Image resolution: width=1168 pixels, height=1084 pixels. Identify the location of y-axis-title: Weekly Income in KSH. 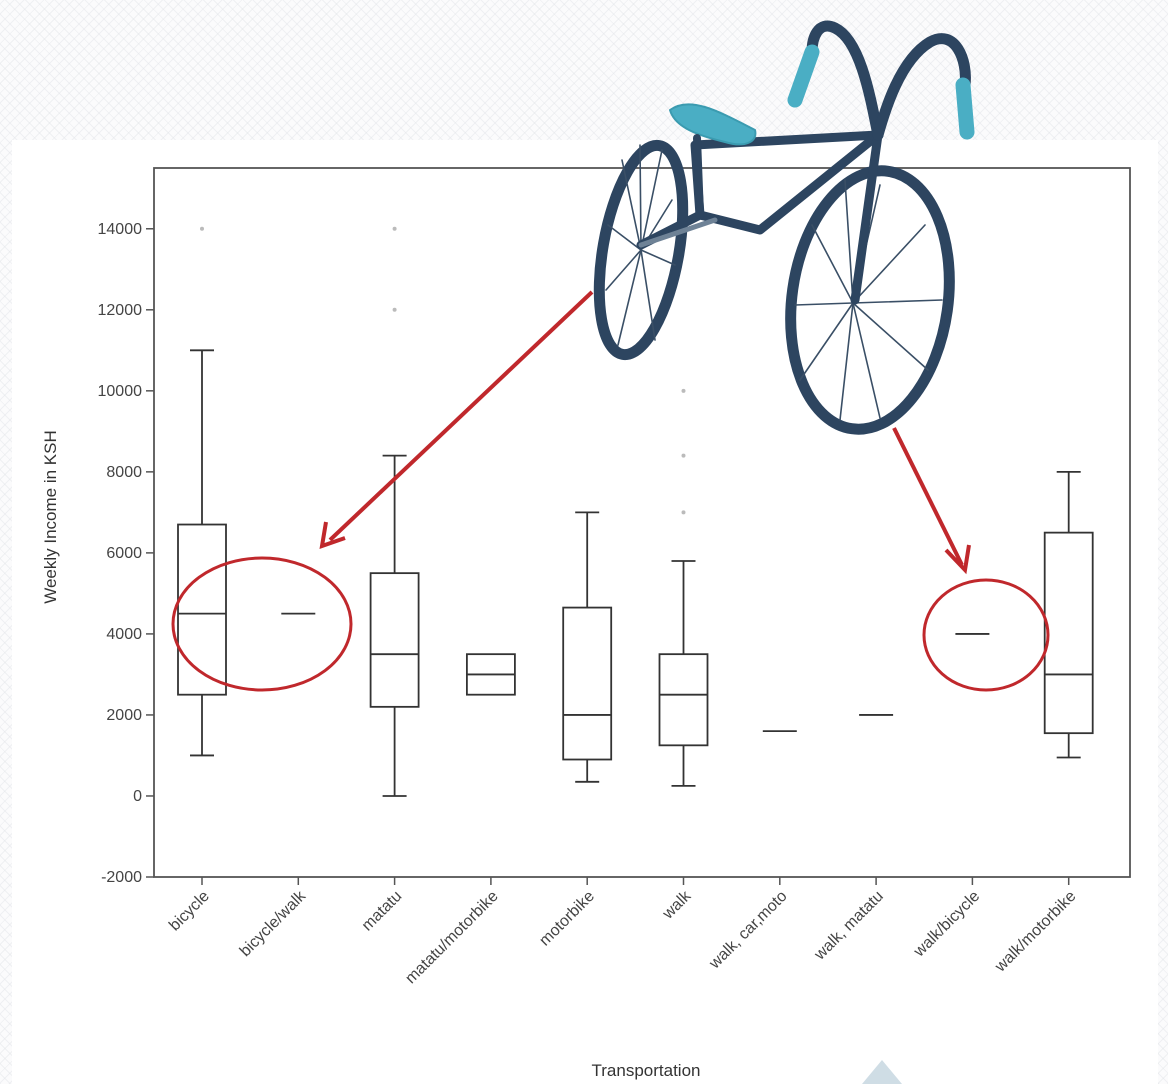
(50, 517).